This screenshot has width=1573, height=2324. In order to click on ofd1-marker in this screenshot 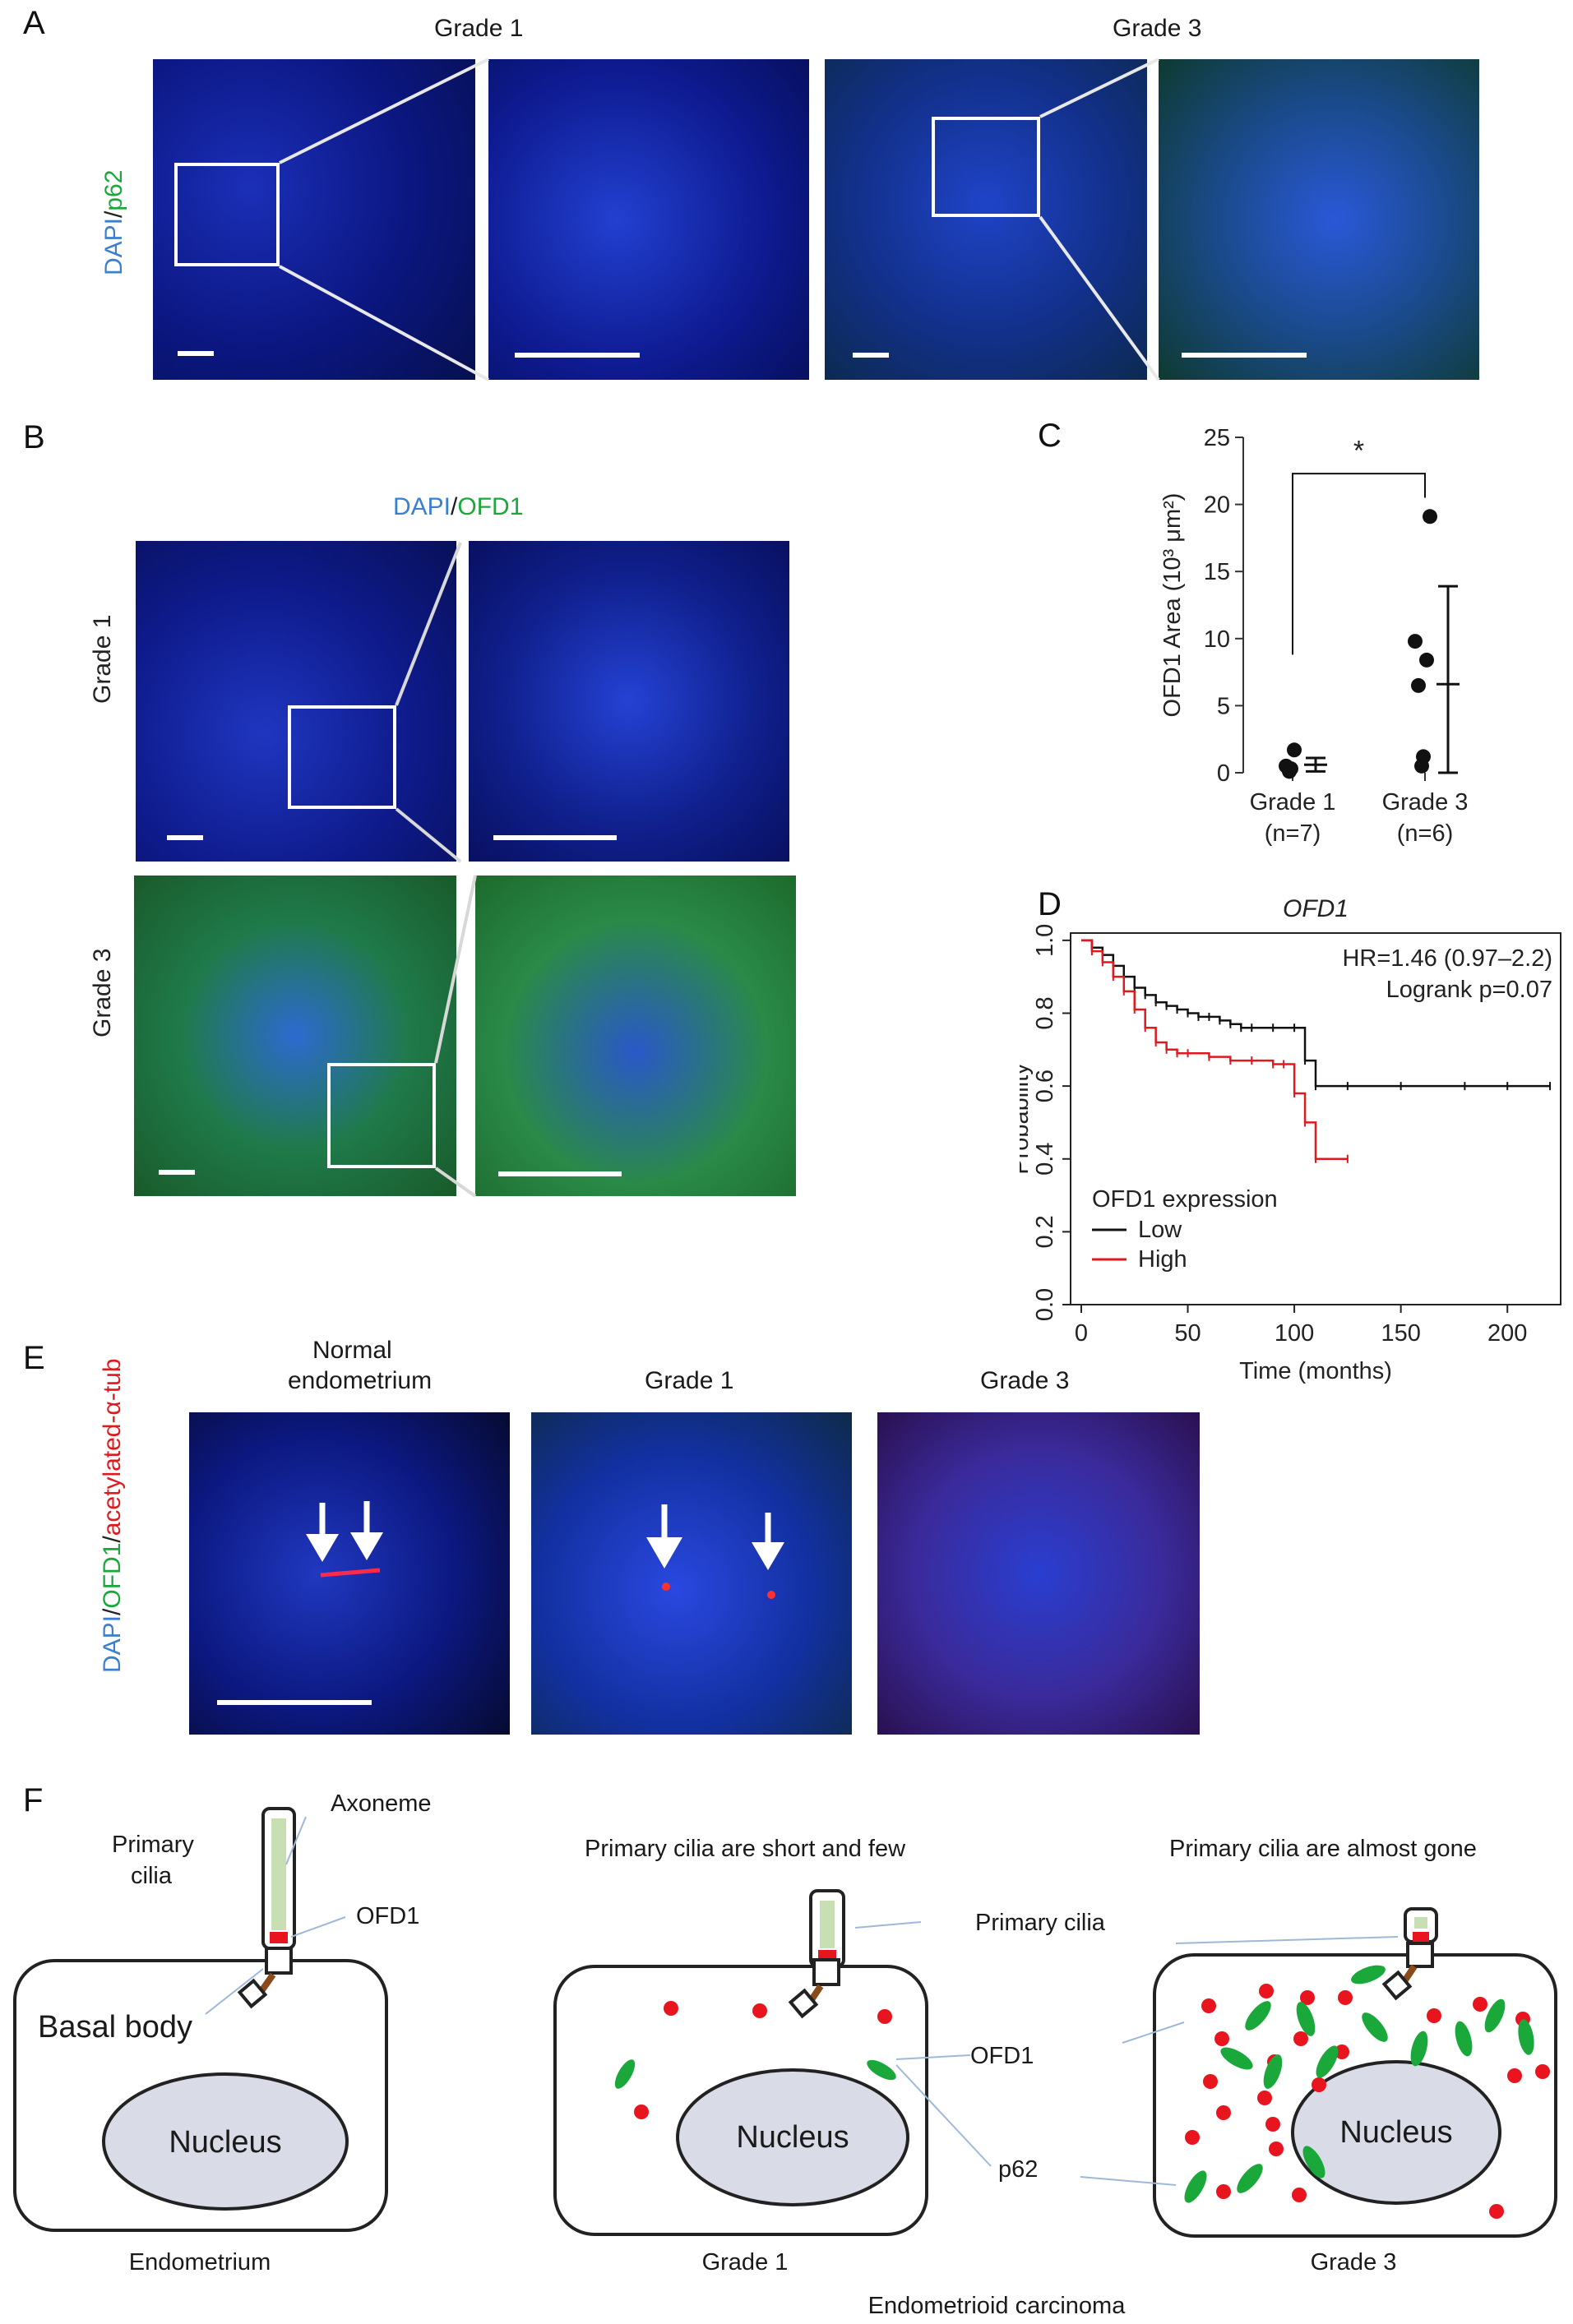, I will do `click(279, 1937)`.